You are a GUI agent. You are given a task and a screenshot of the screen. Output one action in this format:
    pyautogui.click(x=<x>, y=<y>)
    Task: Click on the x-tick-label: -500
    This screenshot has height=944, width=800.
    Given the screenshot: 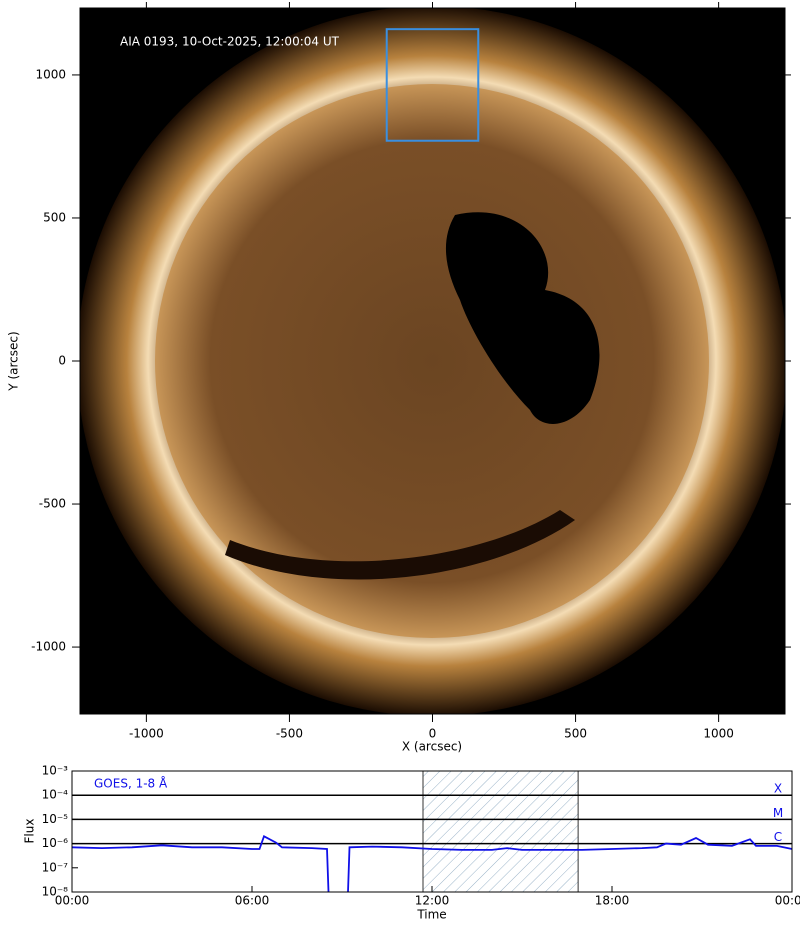 What is the action you would take?
    pyautogui.click(x=289, y=734)
    